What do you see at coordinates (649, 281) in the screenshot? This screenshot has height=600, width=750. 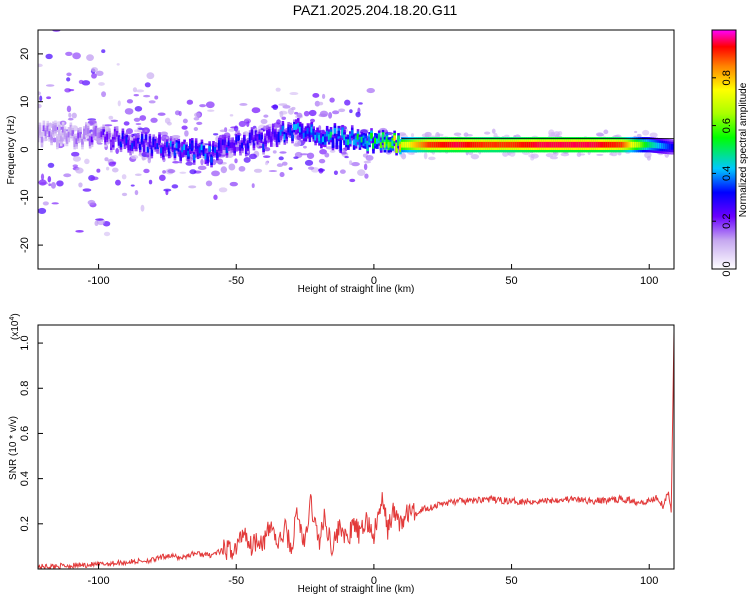 I see `x-tick-label: 100` at bounding box center [649, 281].